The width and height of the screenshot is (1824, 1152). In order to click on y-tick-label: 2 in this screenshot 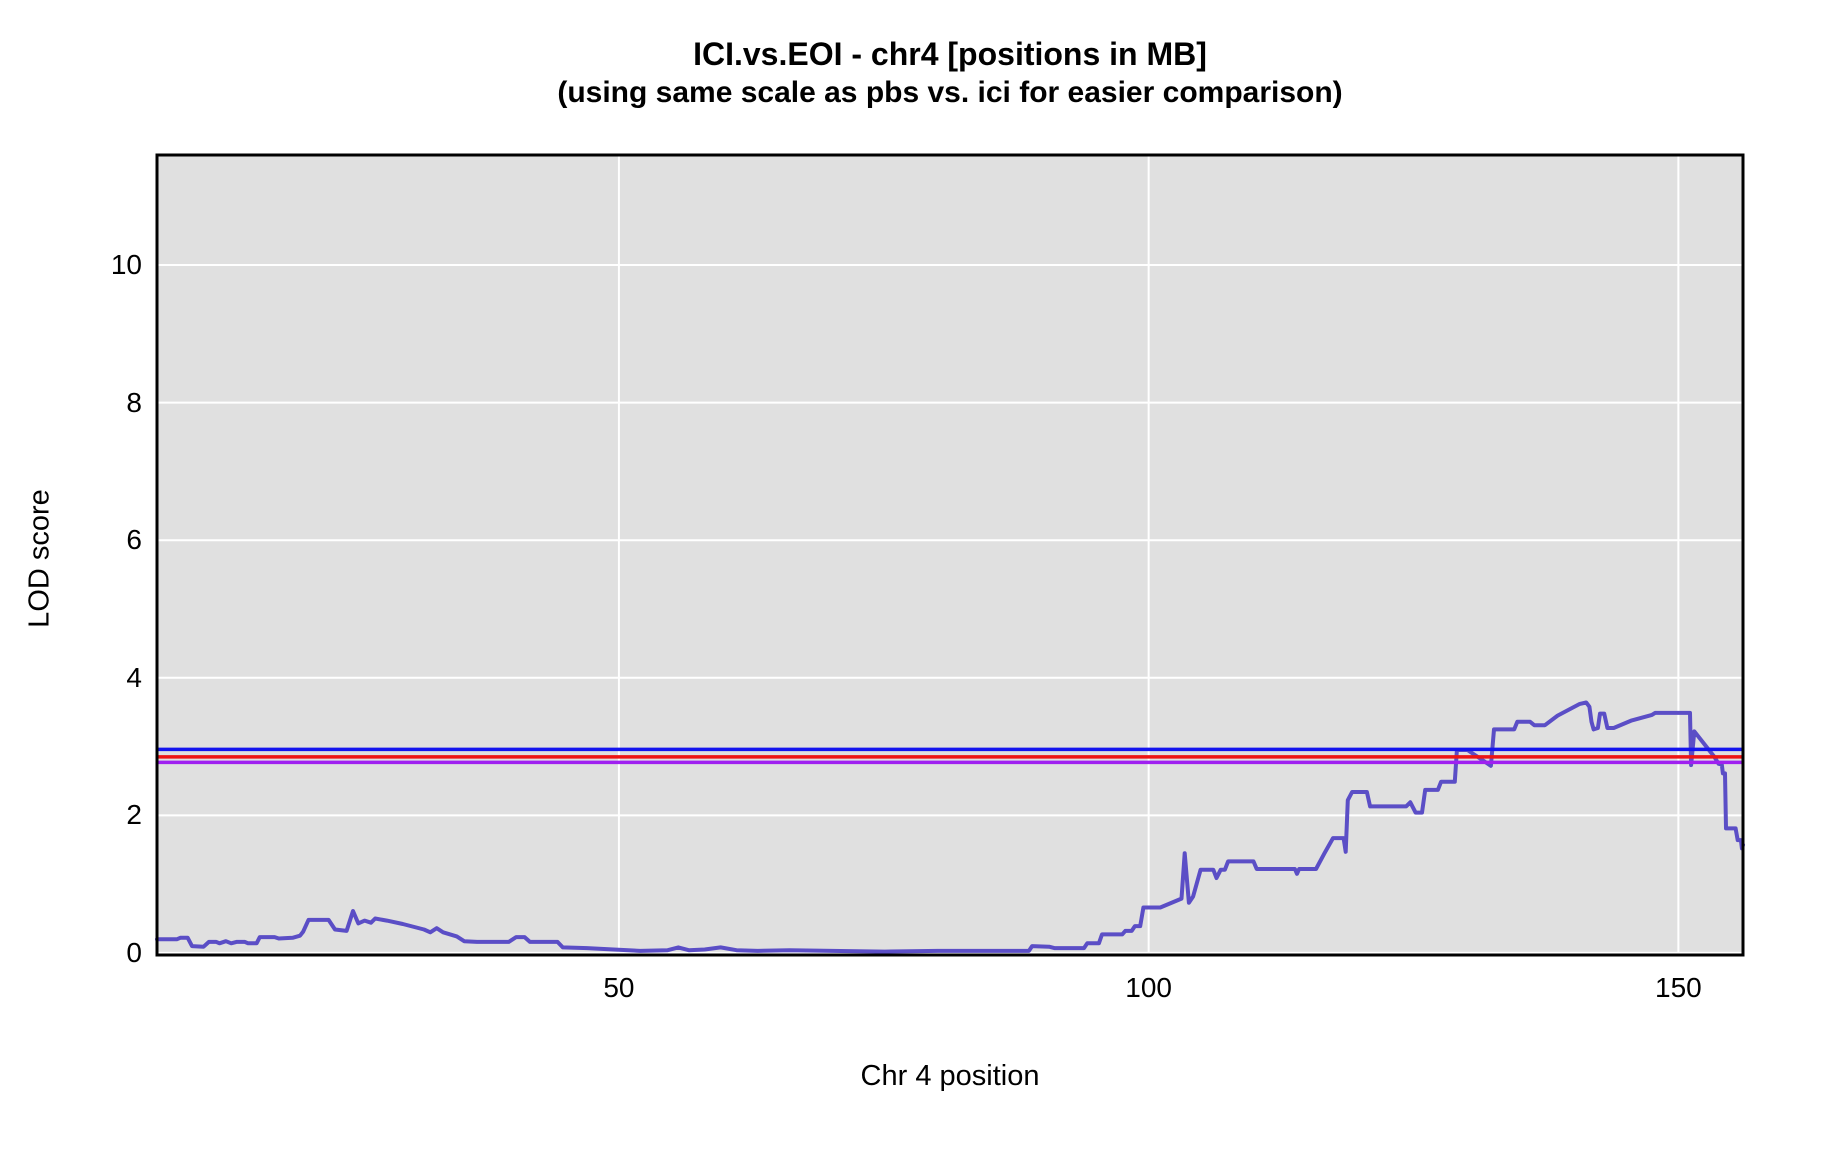, I will do `click(134, 815)`.